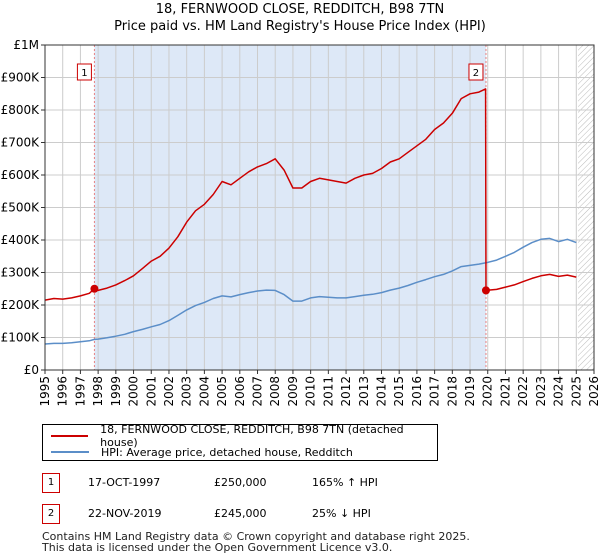  What do you see at coordinates (505, 391) in the screenshot?
I see `x-tick-label: 2021` at bounding box center [505, 391].